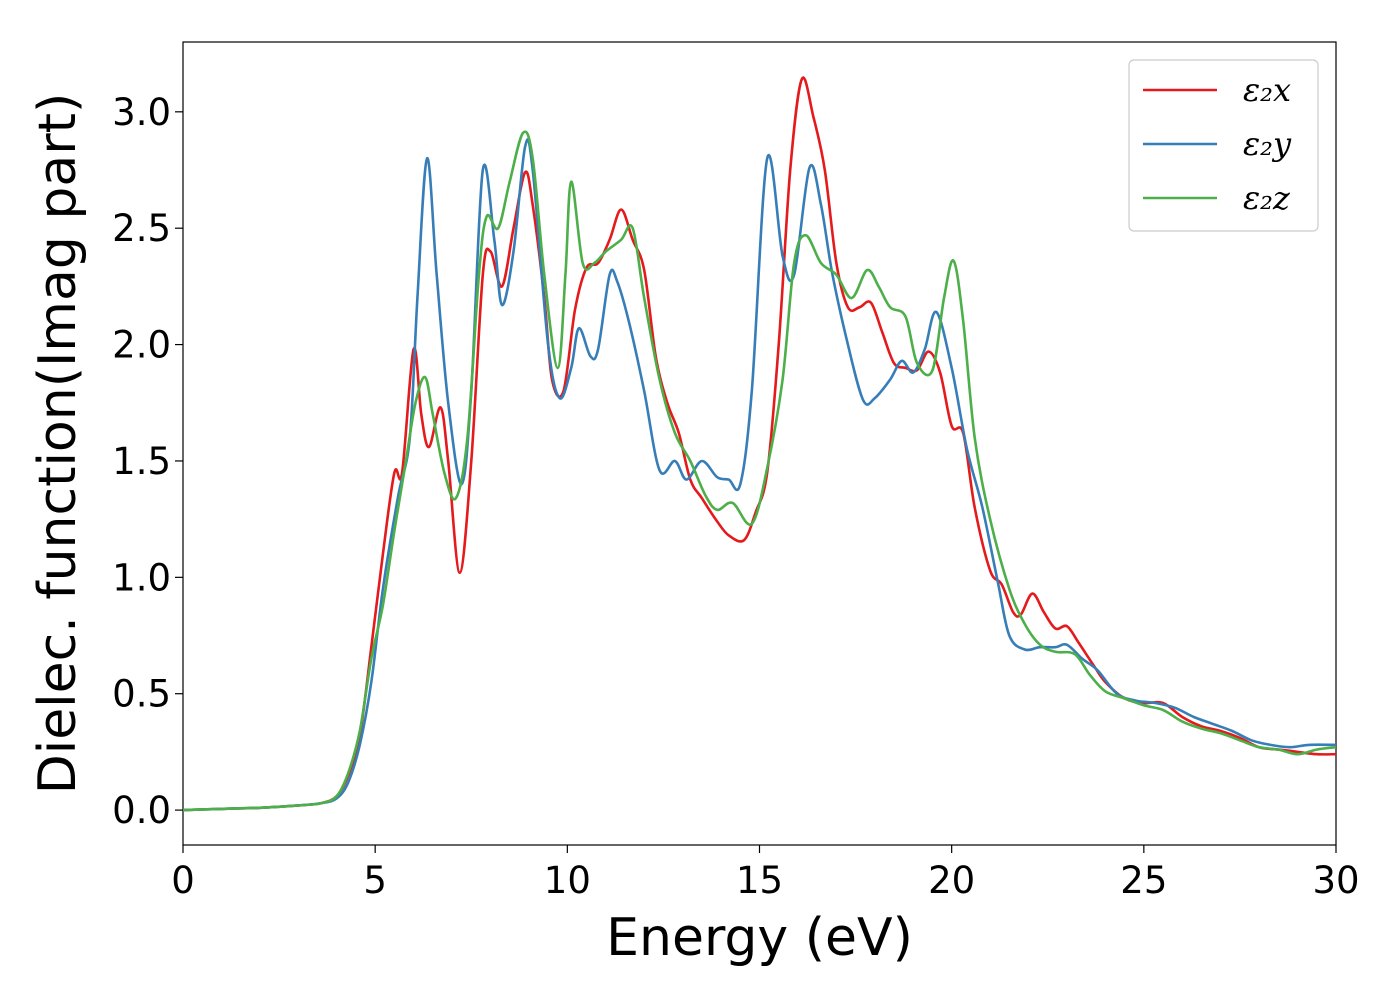 The width and height of the screenshot is (1400, 1000). I want to click on y-tick-label: 1.5, so click(141, 461).